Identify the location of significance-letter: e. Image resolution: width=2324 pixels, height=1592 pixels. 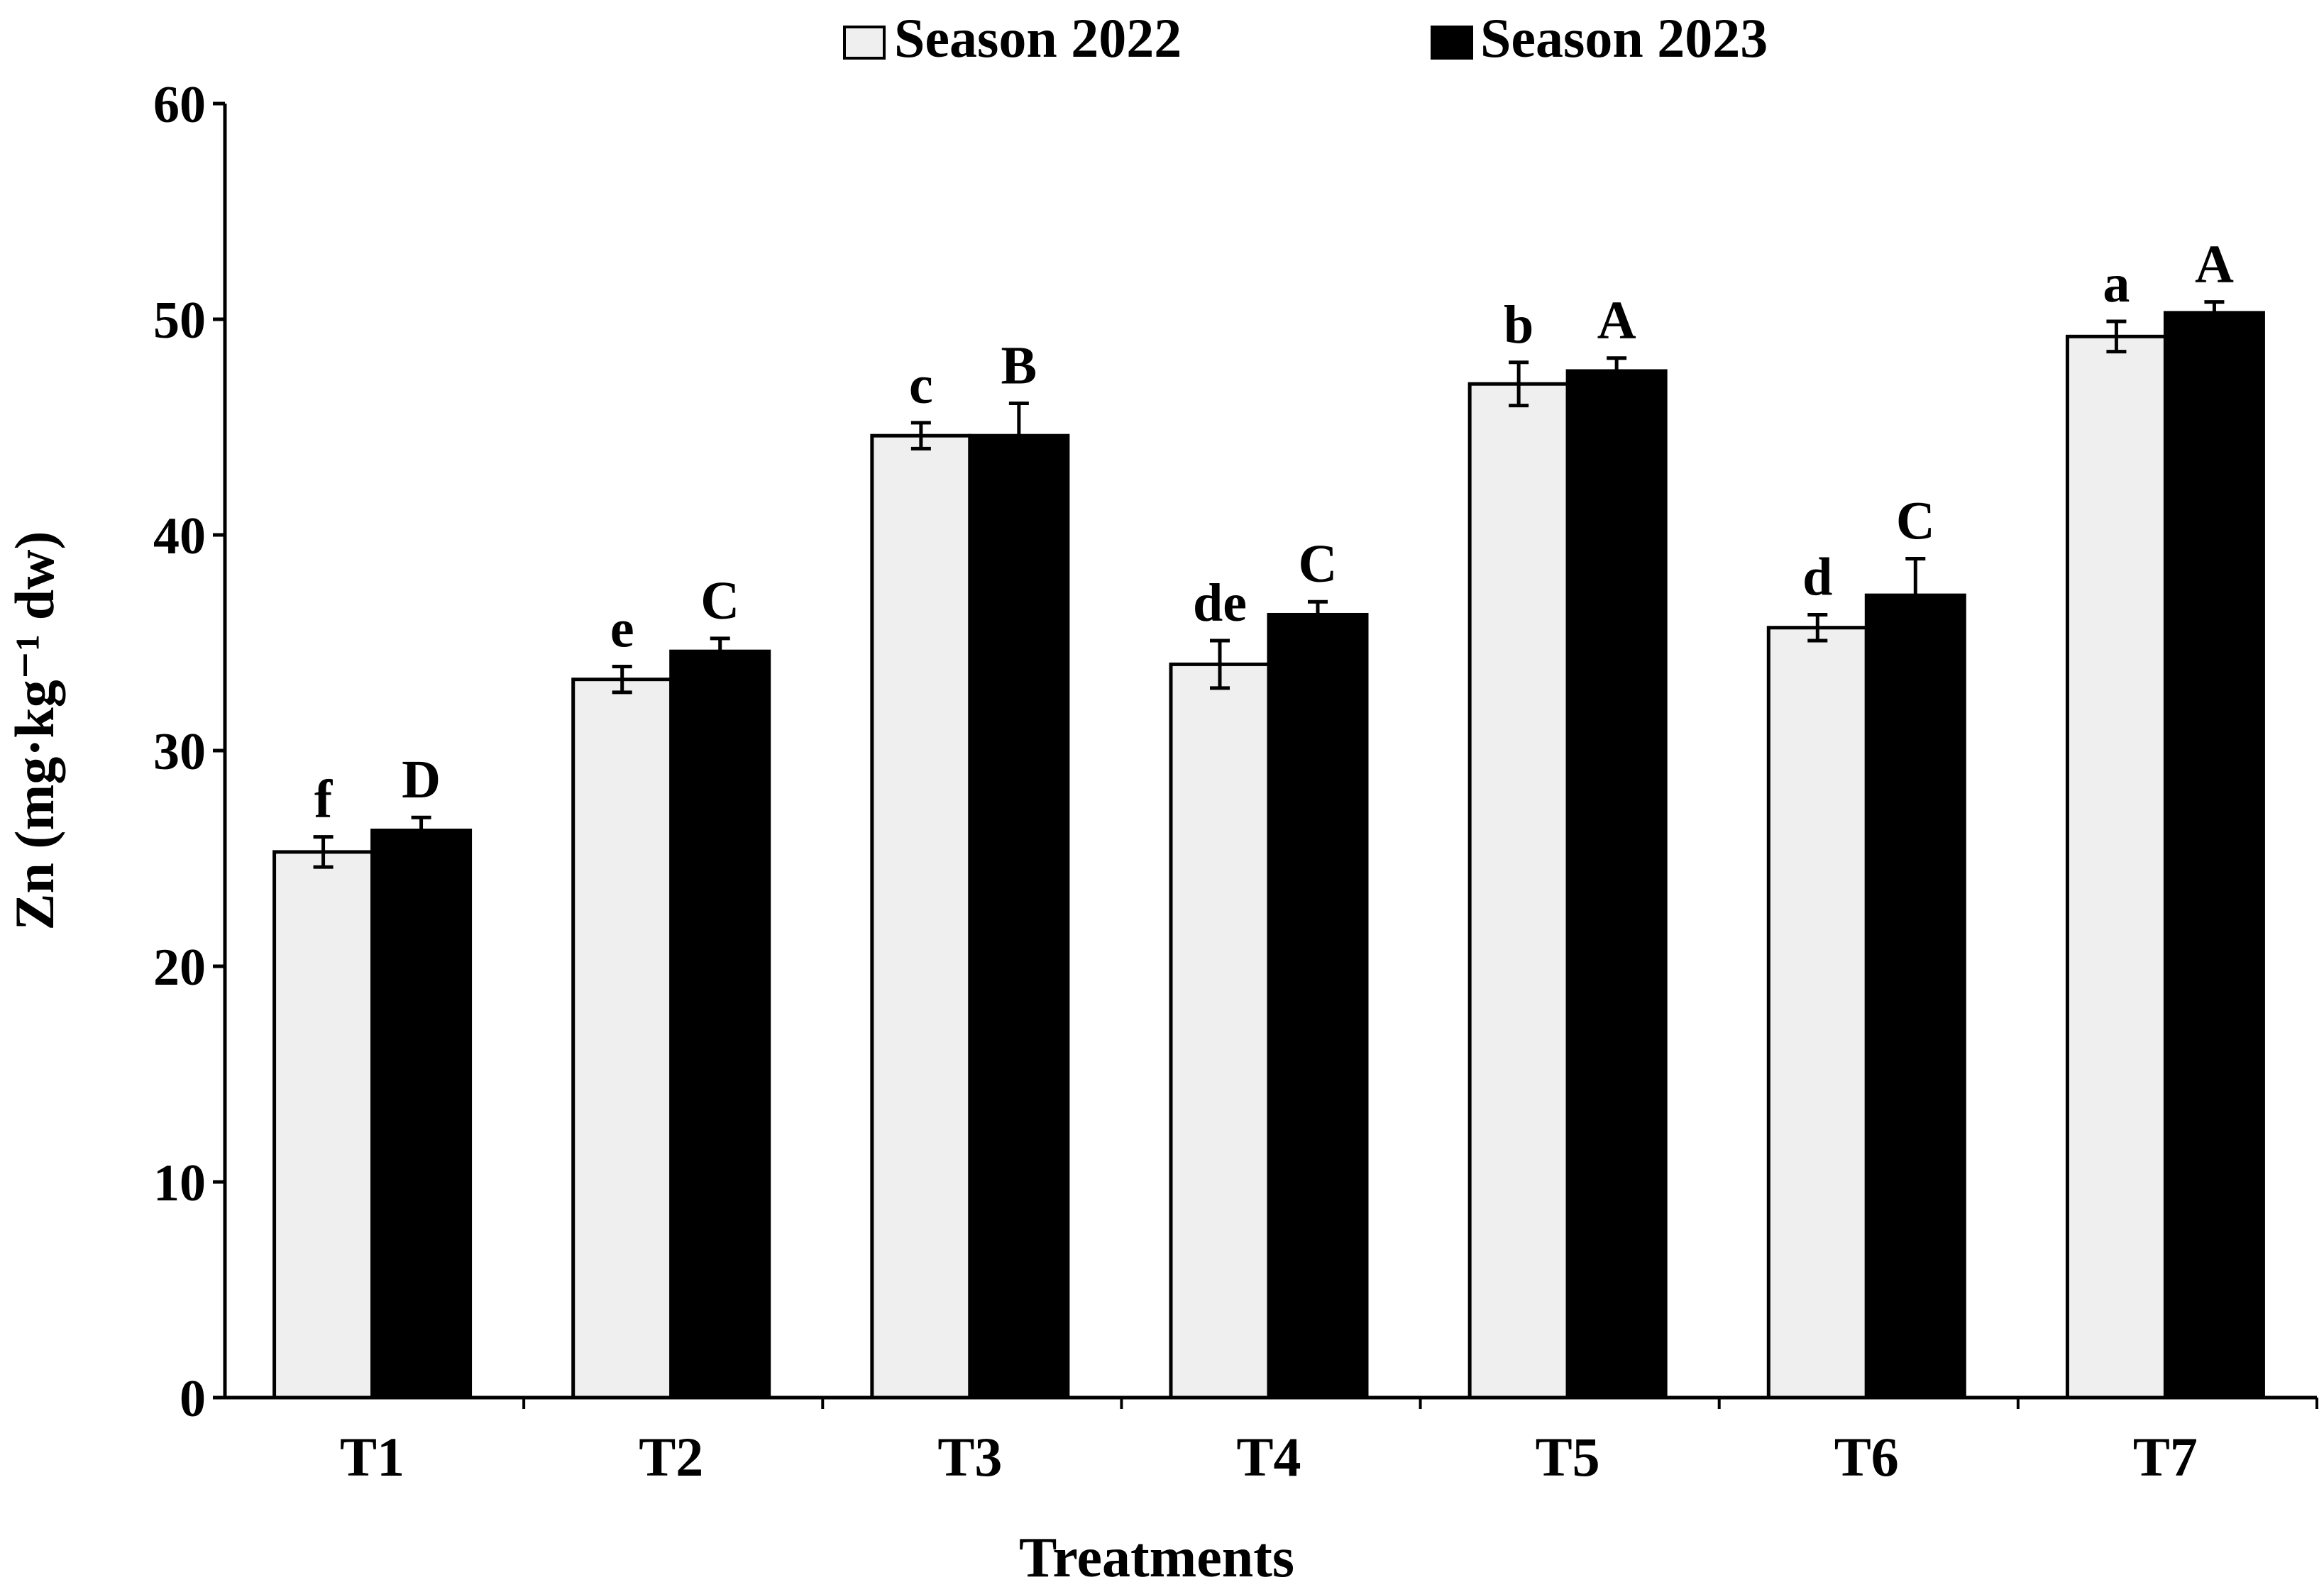
(622, 629).